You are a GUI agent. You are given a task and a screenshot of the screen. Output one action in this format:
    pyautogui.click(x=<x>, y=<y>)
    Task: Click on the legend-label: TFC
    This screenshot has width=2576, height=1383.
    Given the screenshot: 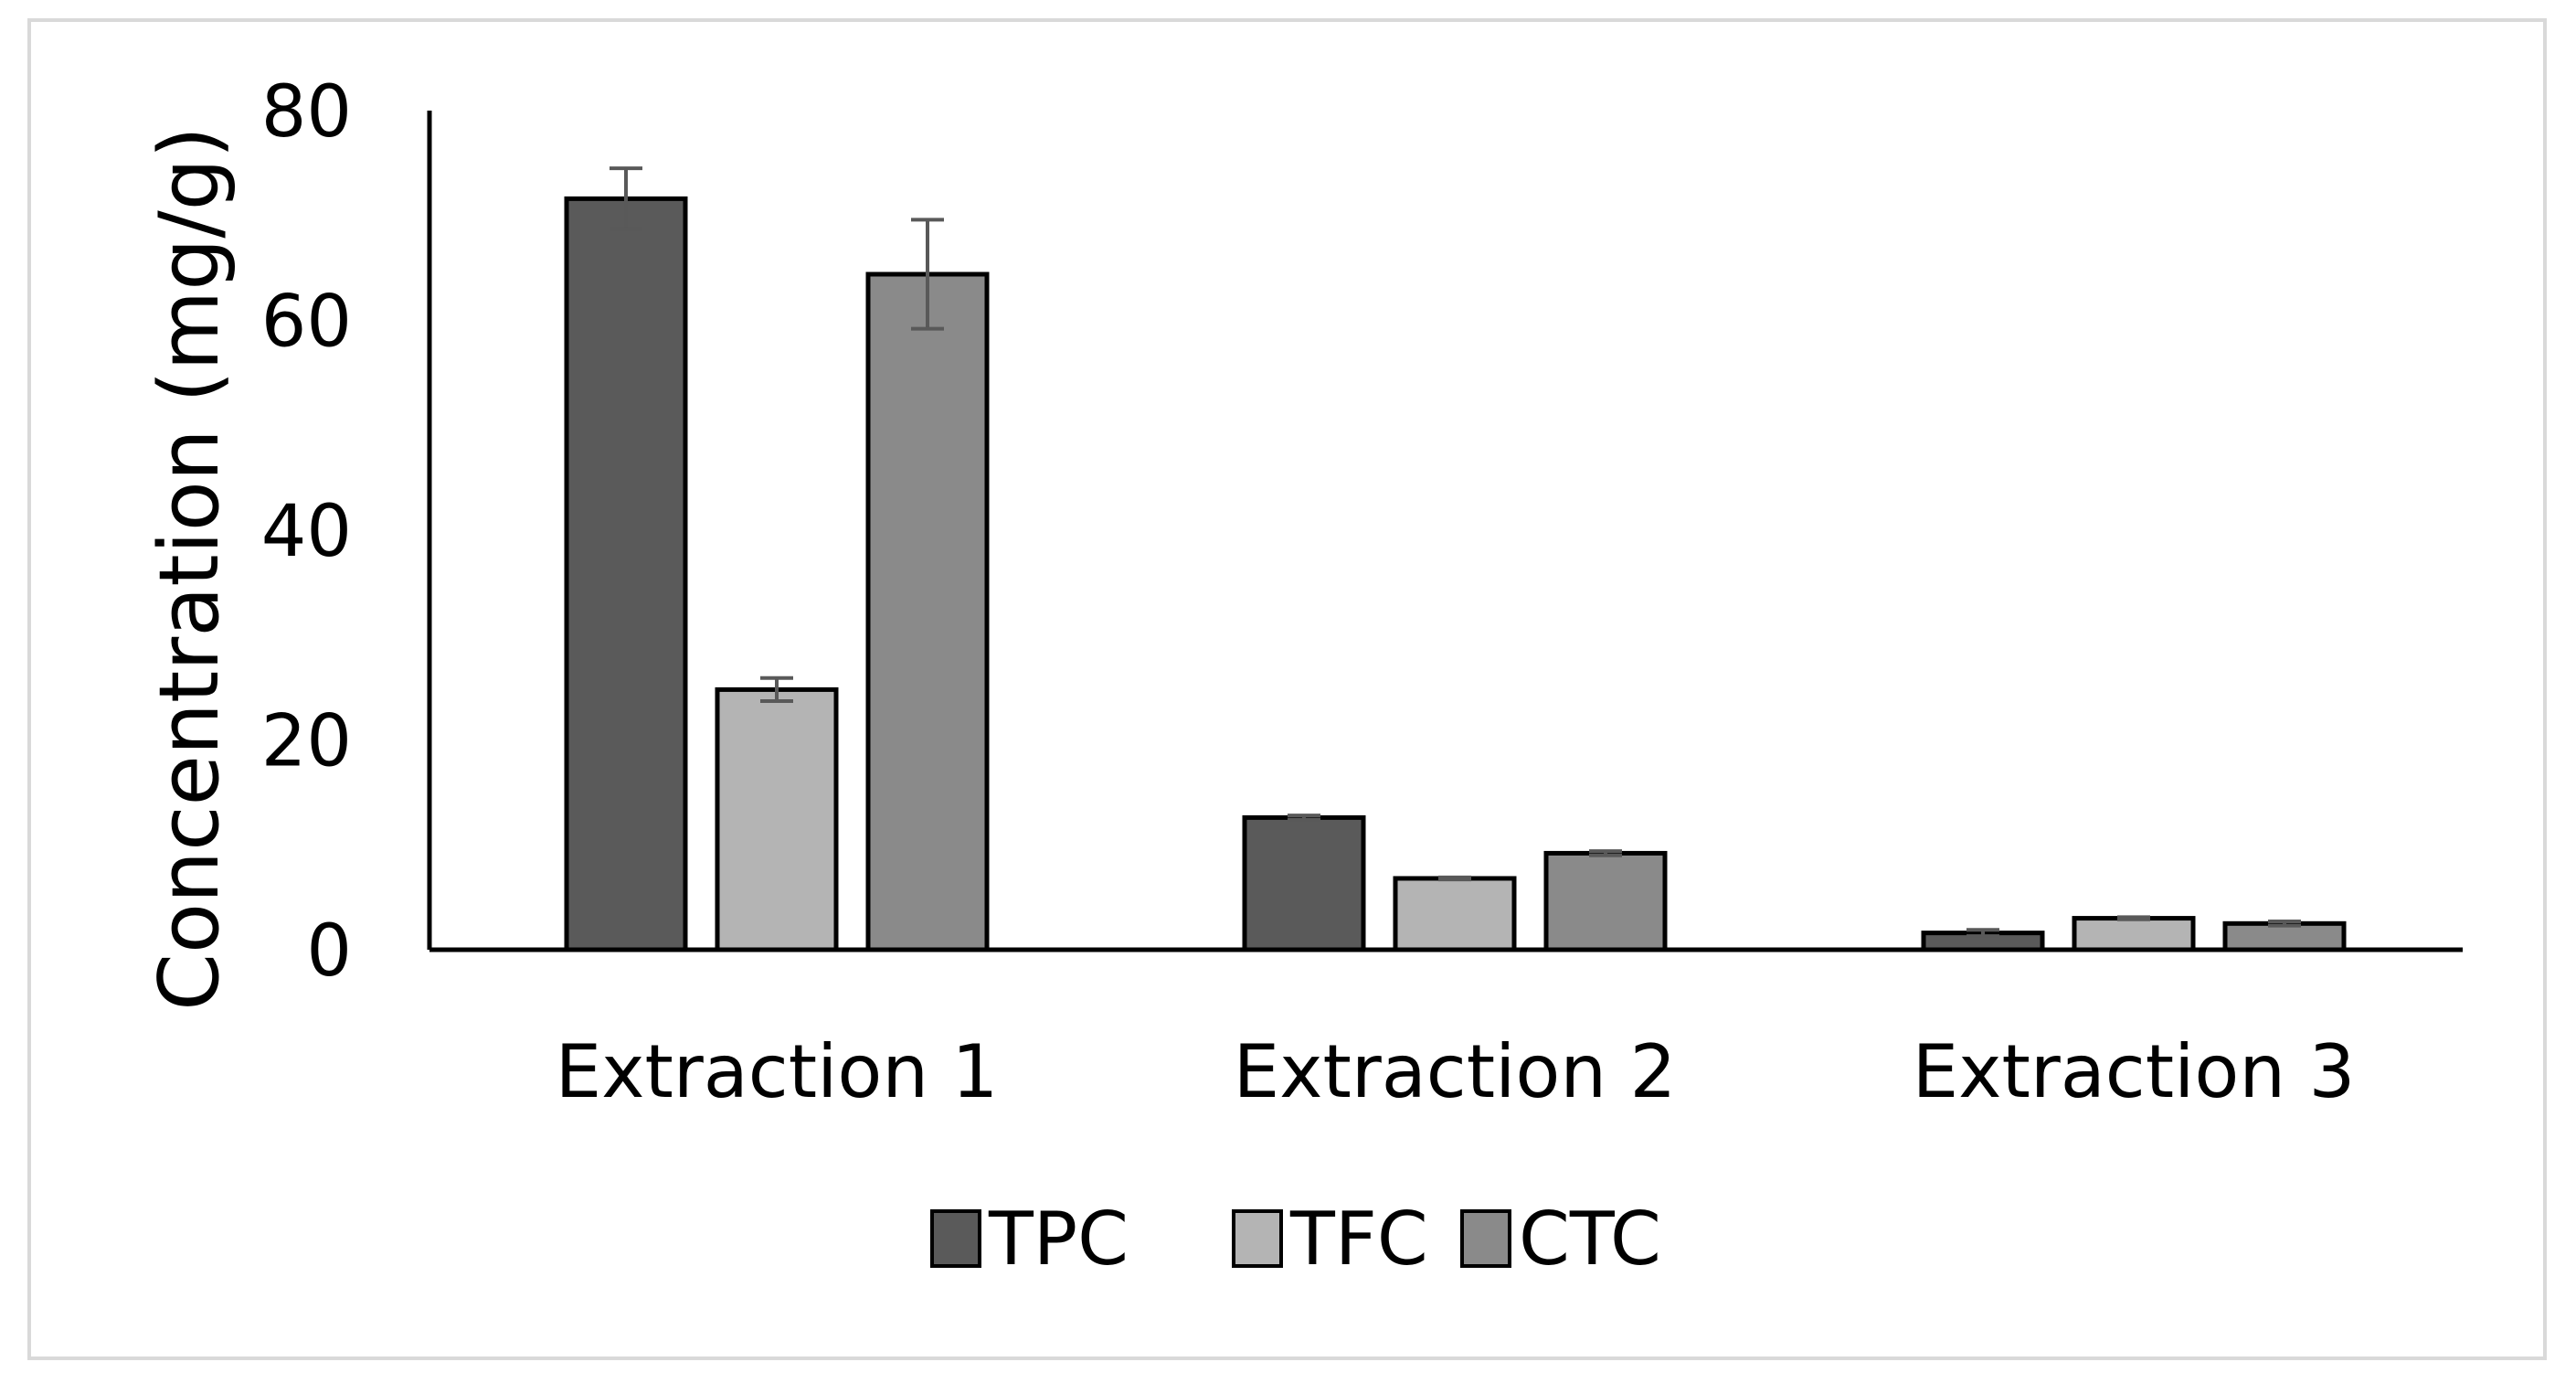 What is the action you would take?
    pyautogui.click(x=1358, y=1239)
    